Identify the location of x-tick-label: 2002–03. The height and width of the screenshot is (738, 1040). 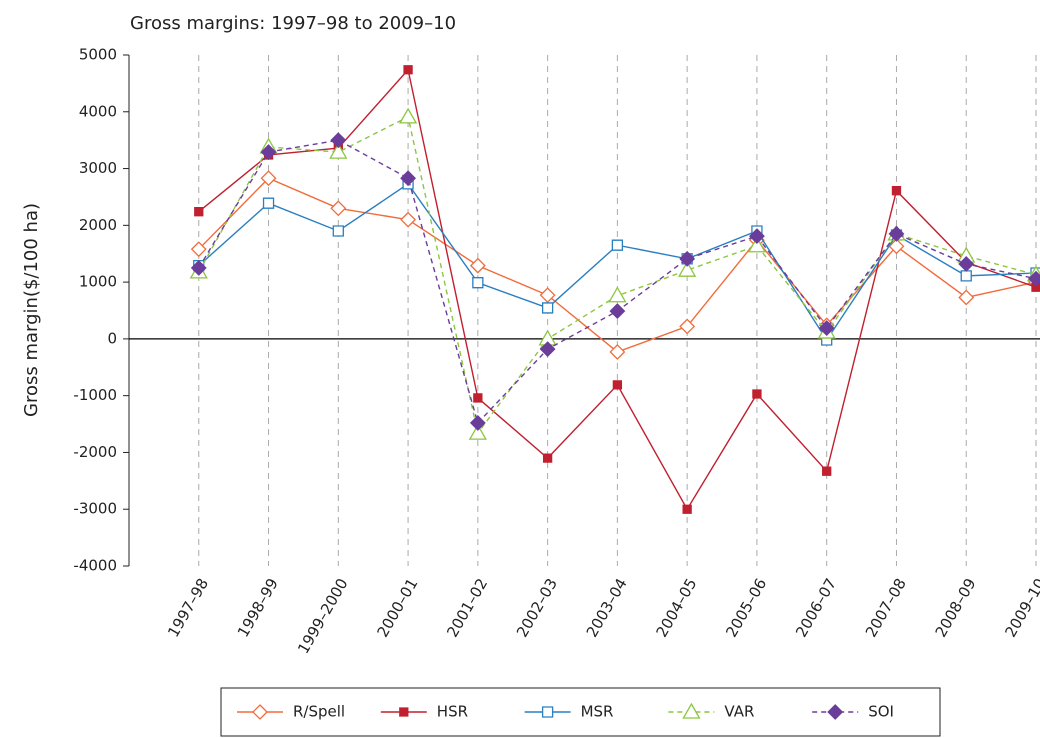
(537, 607).